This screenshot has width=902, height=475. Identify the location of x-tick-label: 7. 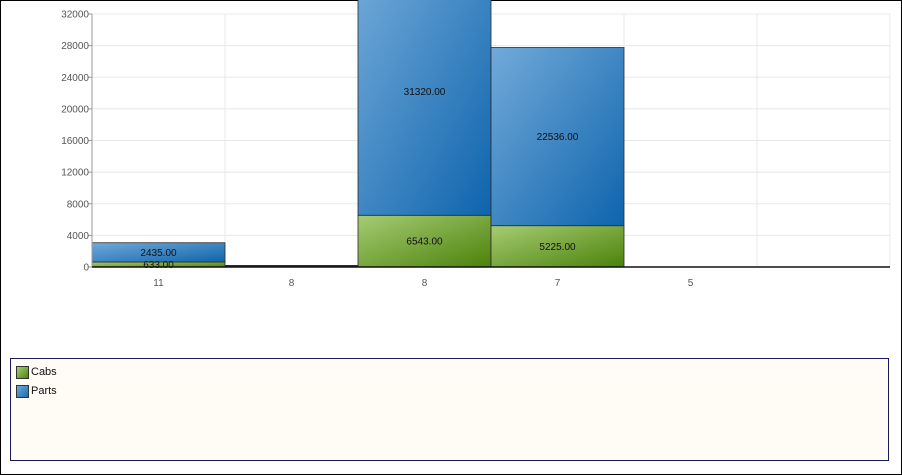
(558, 283).